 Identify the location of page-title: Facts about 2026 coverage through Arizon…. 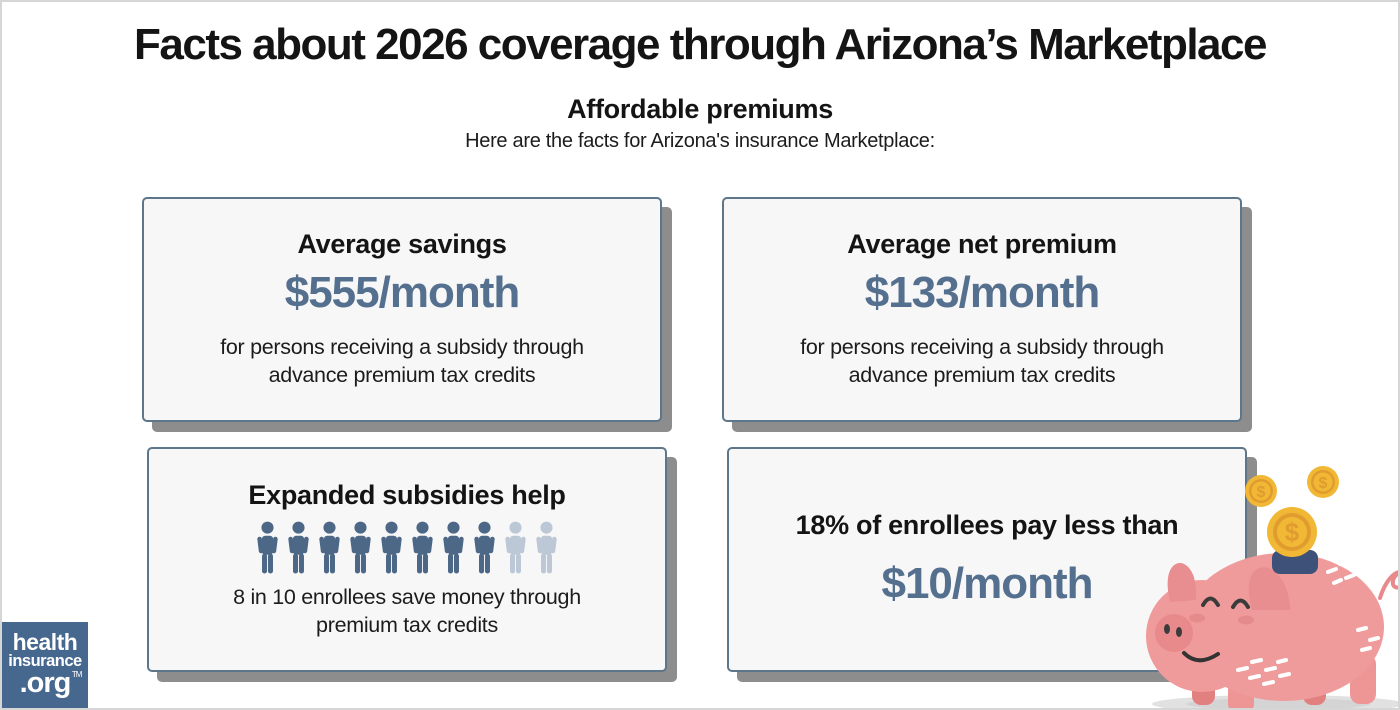
(700, 44).